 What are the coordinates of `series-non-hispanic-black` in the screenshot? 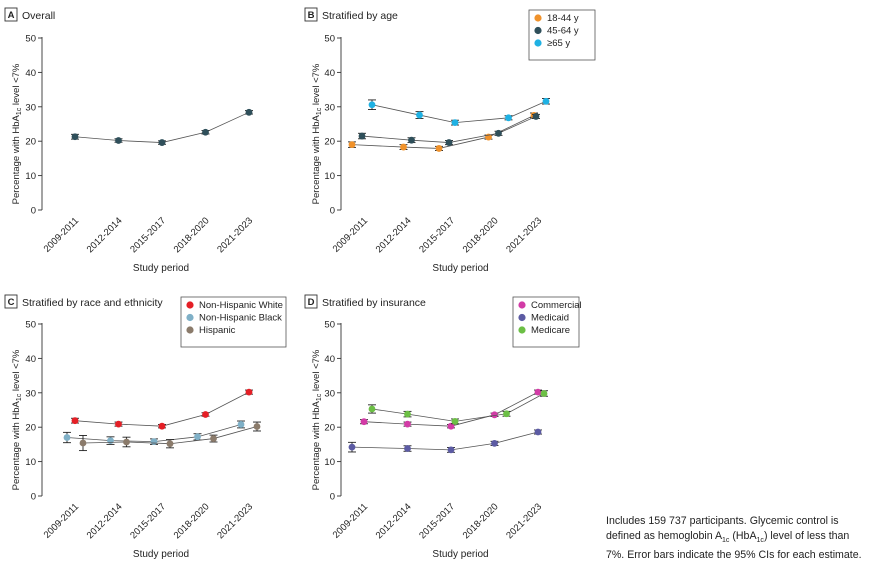 It's located at (154, 433).